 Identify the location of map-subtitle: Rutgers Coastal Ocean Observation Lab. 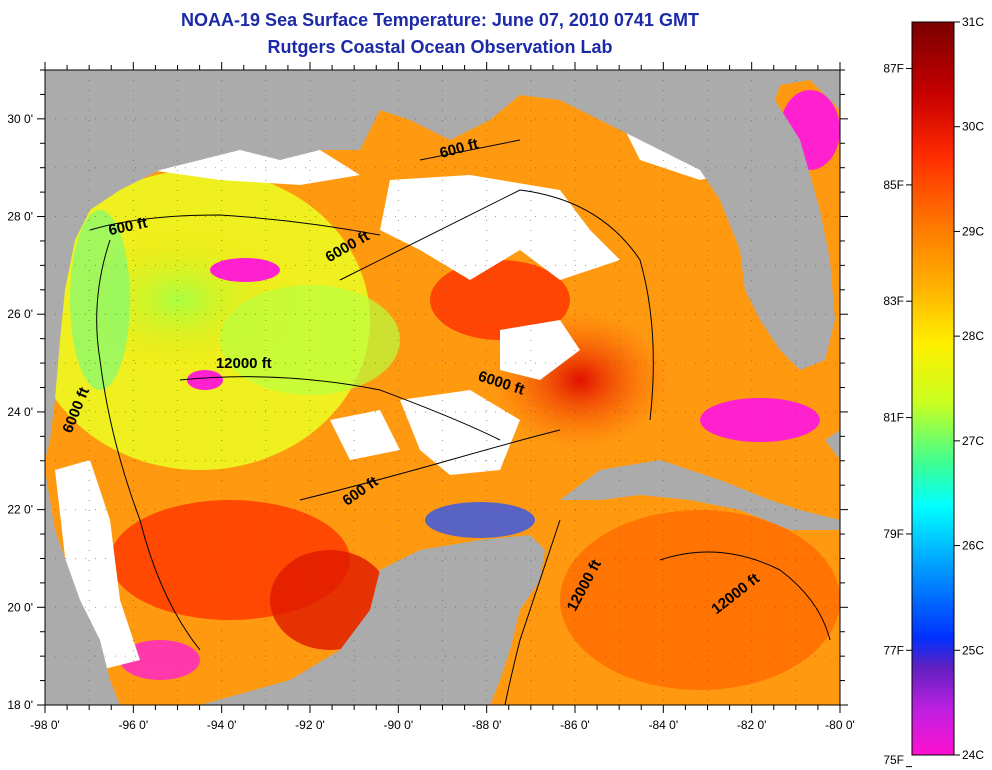
(440, 47).